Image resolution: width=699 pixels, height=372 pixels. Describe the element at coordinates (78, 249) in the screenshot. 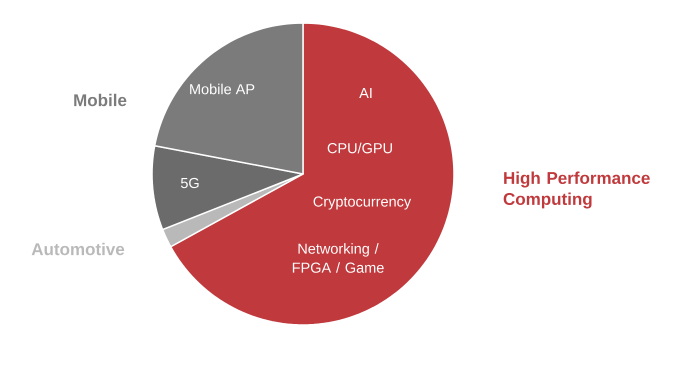

I see `slice-label: Automotive` at that location.